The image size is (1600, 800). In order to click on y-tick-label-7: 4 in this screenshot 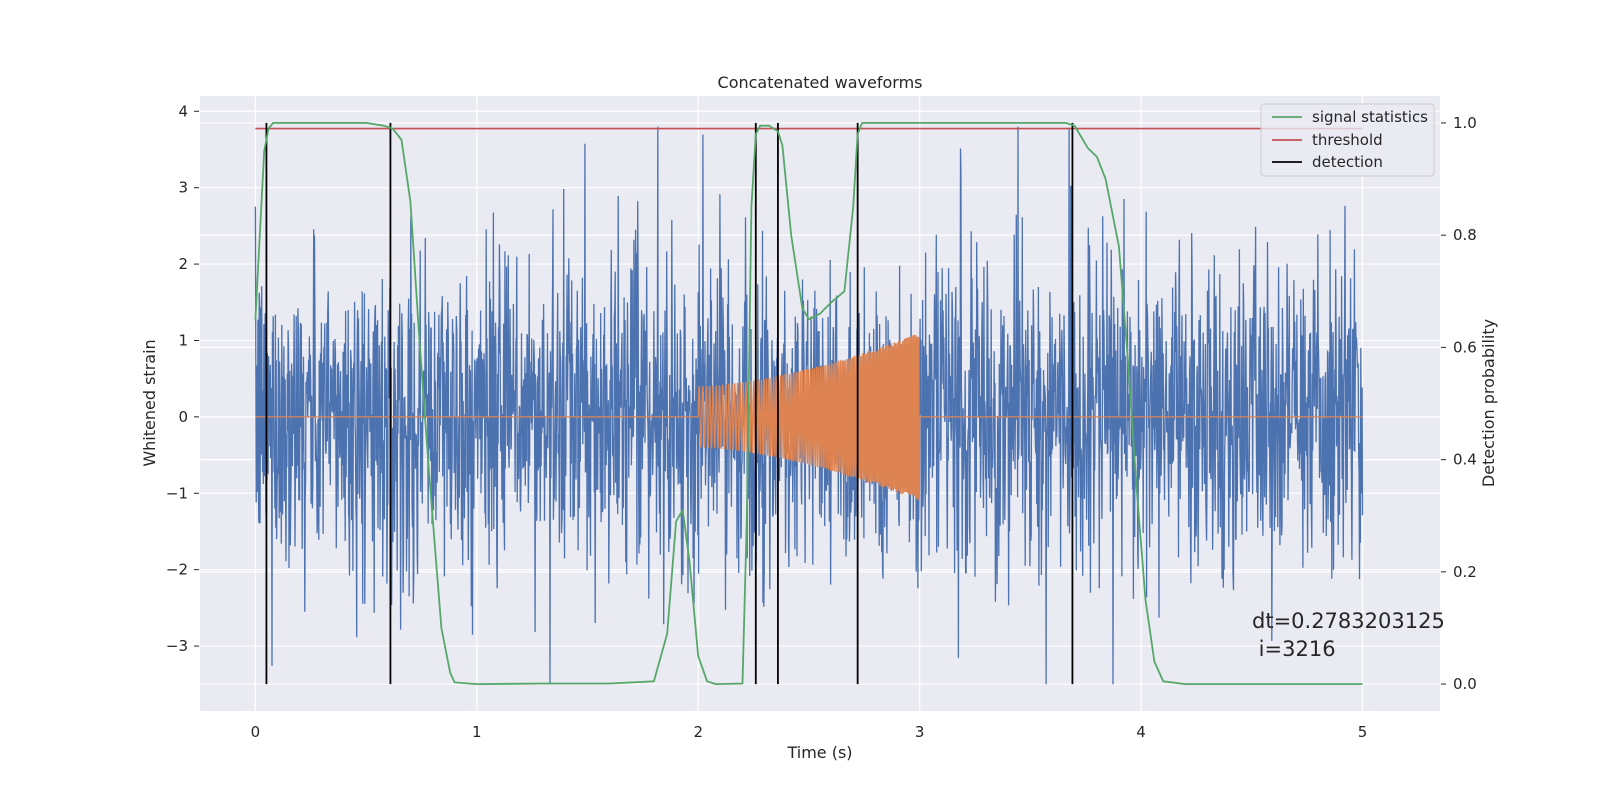, I will do `click(183, 111)`.